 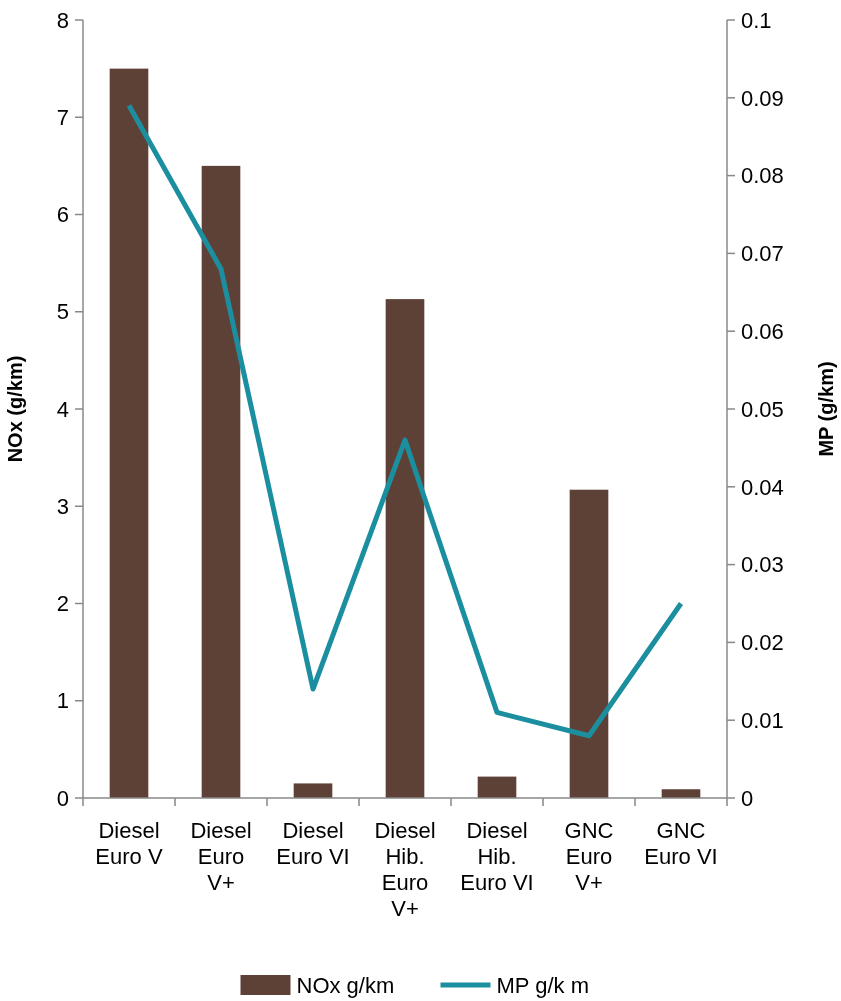 I want to click on y2-tick-label: 0.09, so click(x=762, y=98).